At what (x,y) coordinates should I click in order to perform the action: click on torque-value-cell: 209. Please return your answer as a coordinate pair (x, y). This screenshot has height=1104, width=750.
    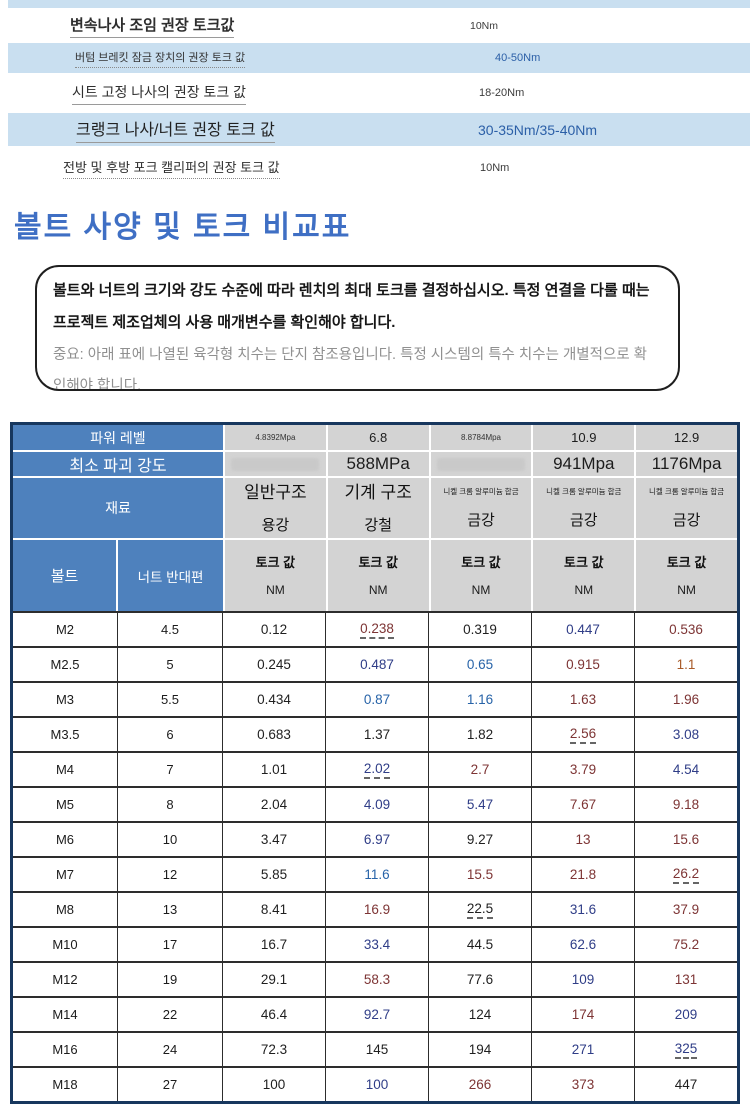
    Looking at the image, I should click on (686, 1014).